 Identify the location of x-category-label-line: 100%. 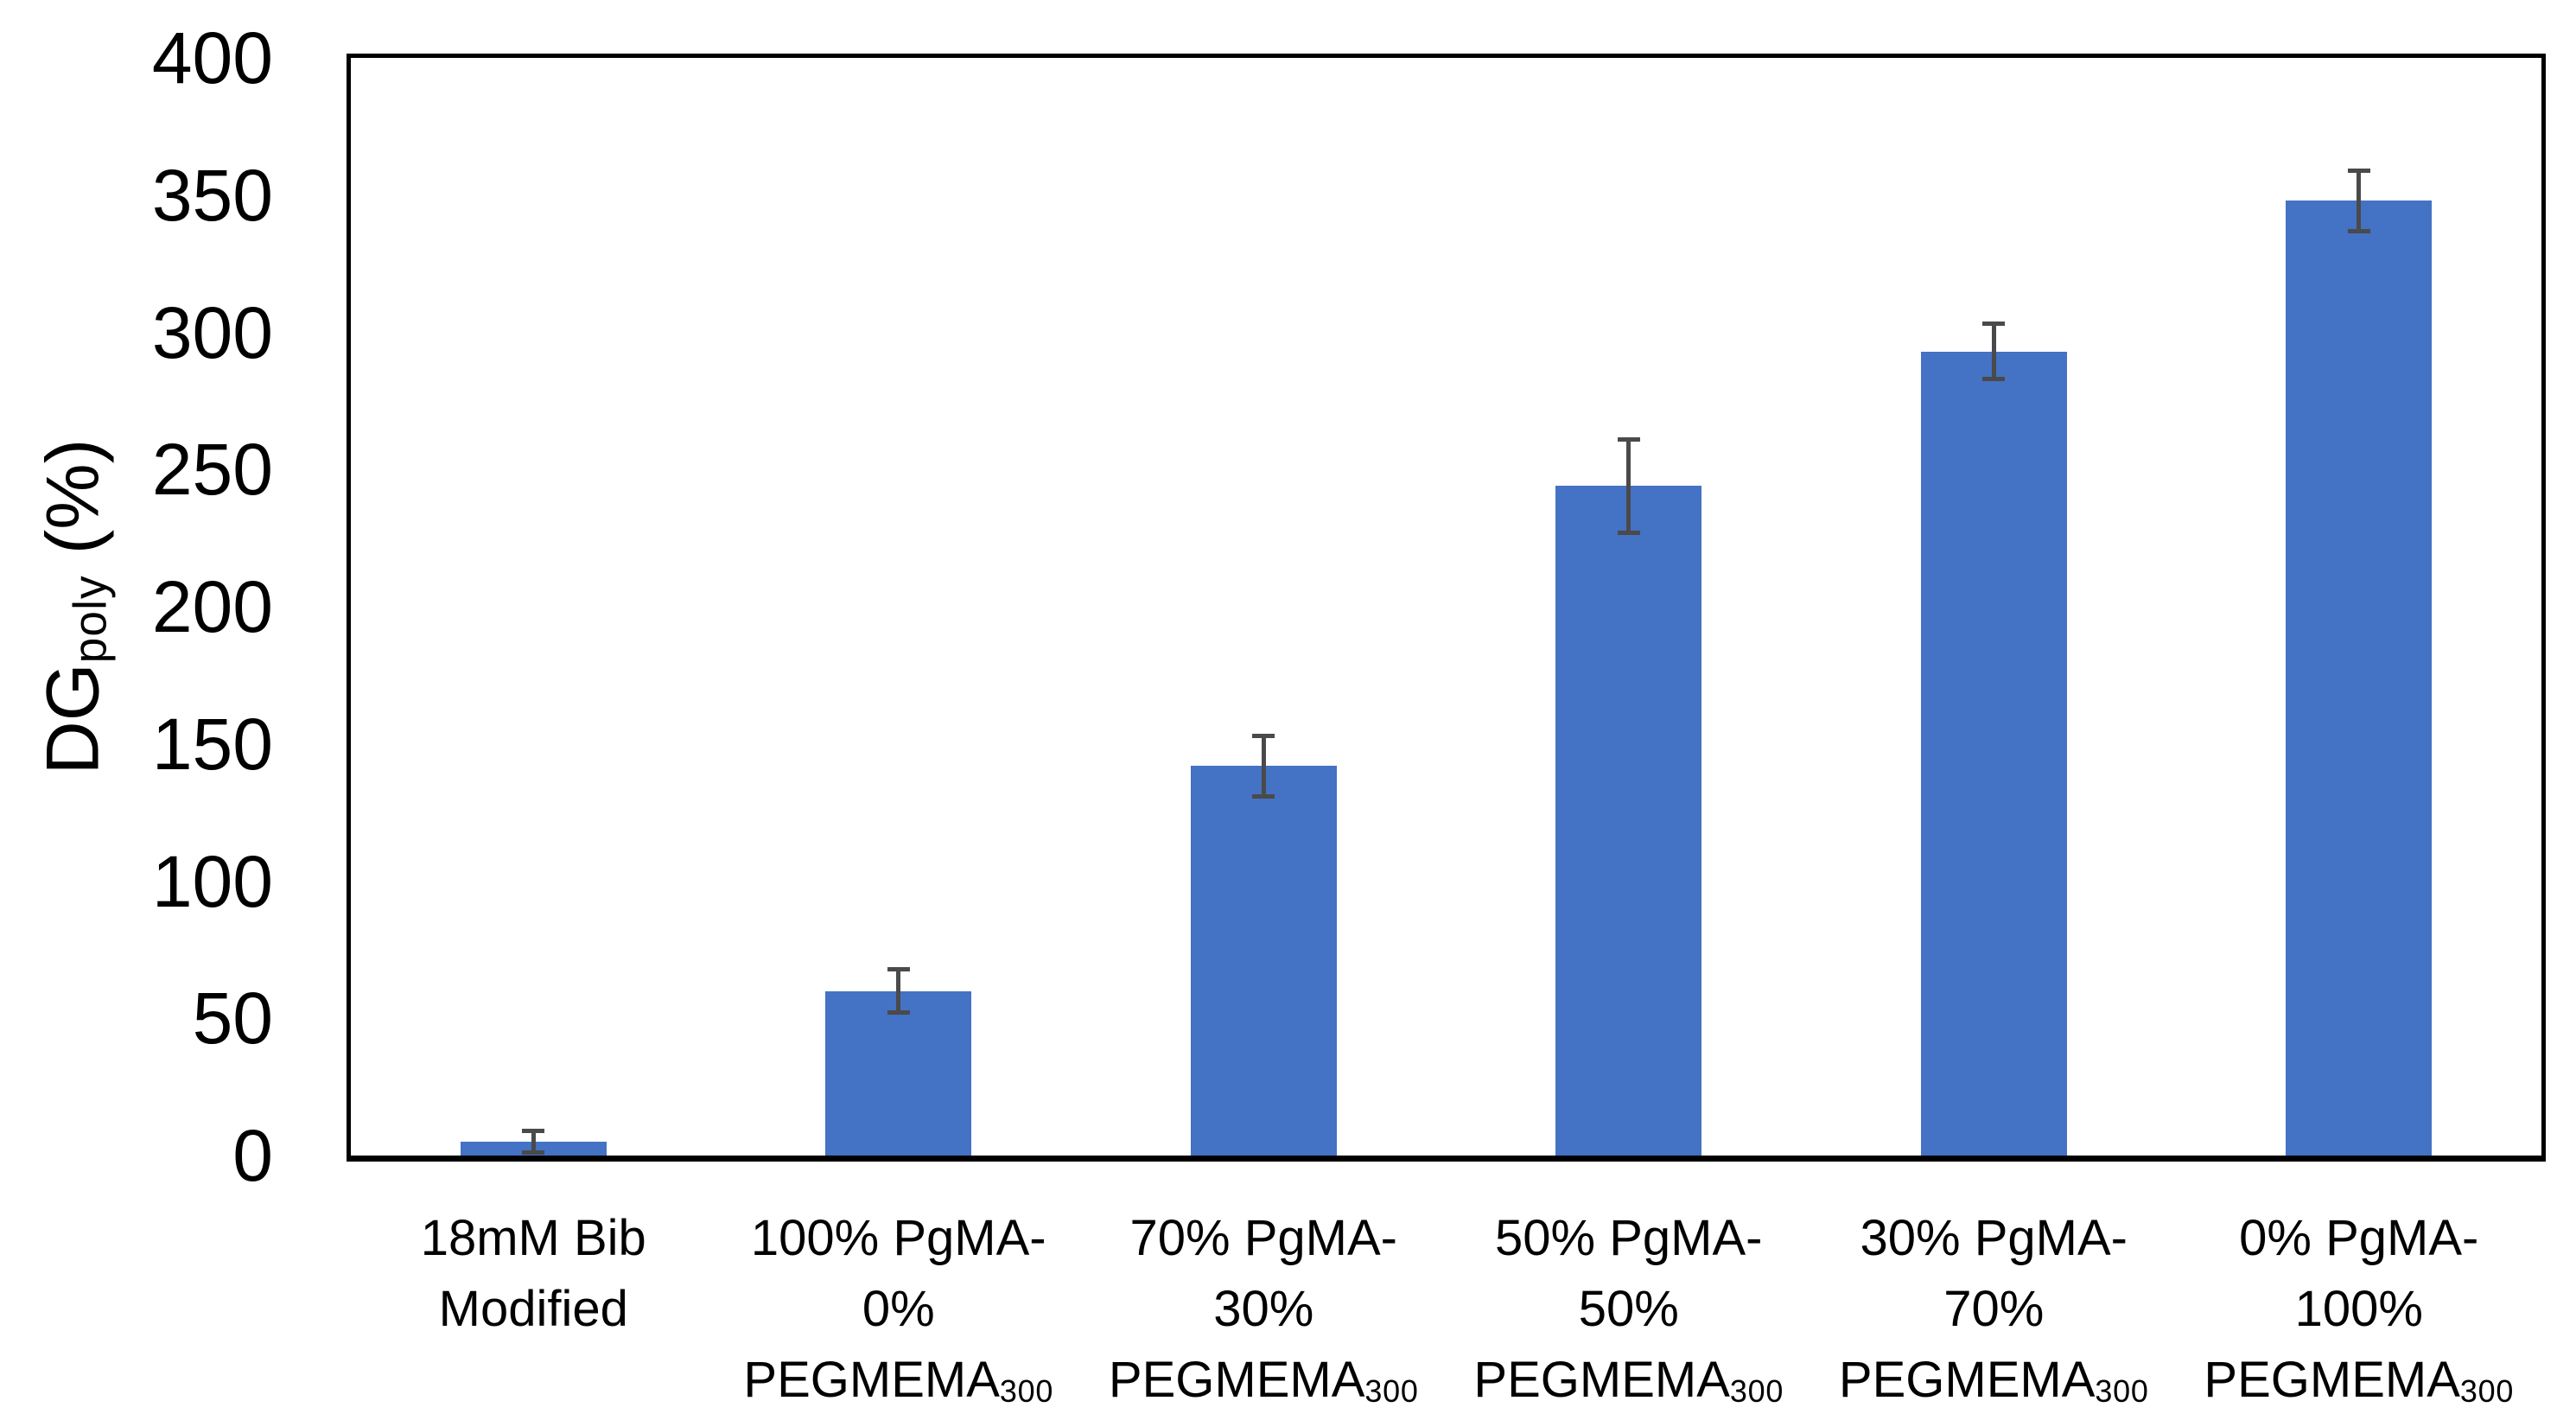
(2358, 1309).